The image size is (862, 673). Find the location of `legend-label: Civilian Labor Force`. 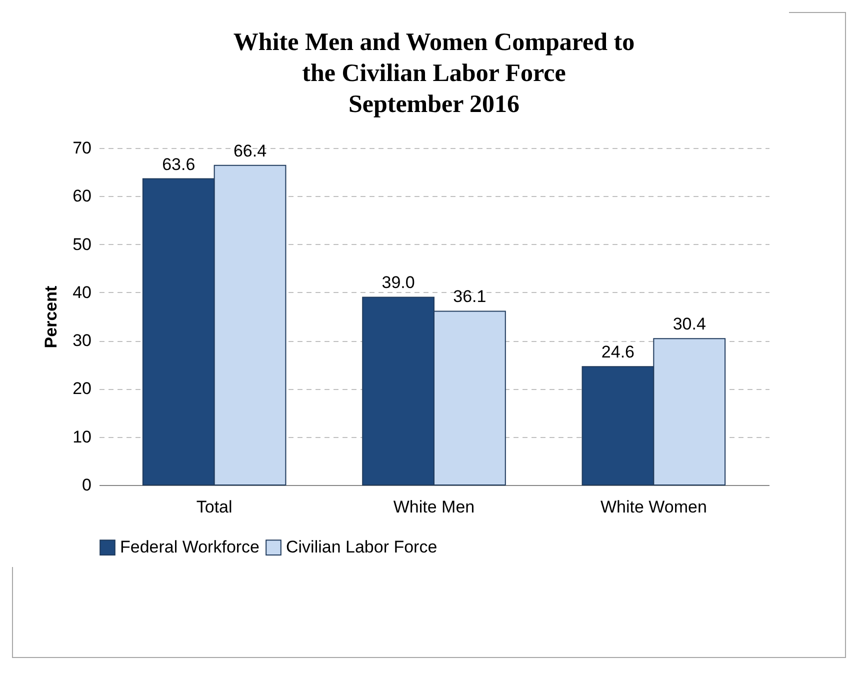

legend-label: Civilian Labor Force is located at coordinates (362, 547).